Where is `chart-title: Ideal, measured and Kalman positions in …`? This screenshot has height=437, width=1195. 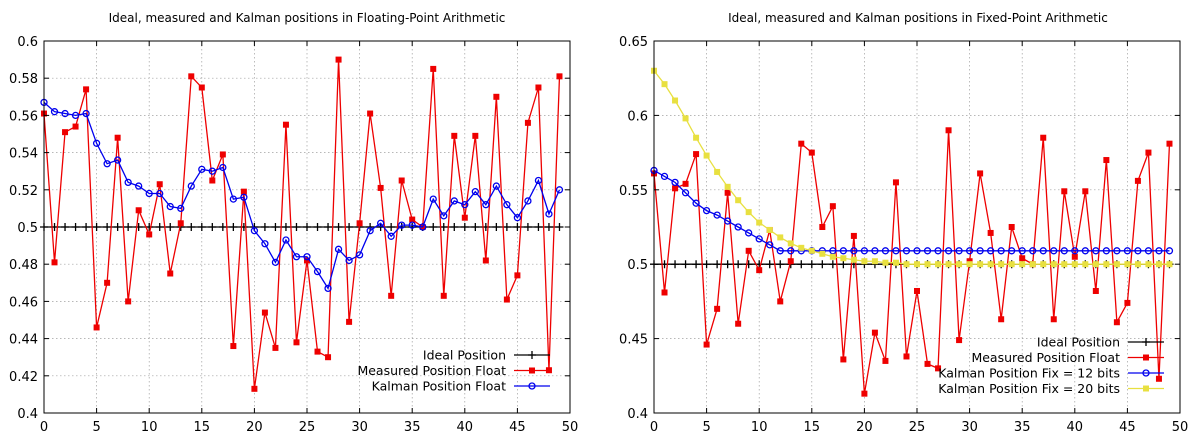
chart-title: Ideal, measured and Kalman positions in … is located at coordinates (918, 18).